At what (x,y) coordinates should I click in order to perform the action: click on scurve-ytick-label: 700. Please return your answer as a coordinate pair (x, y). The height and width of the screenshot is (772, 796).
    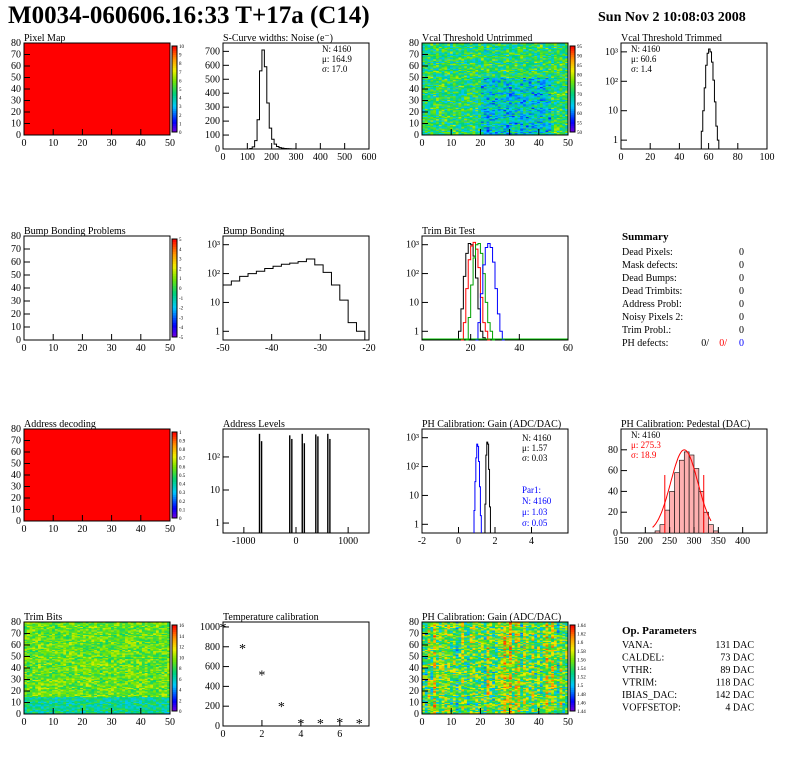
    Looking at the image, I should click on (212, 51).